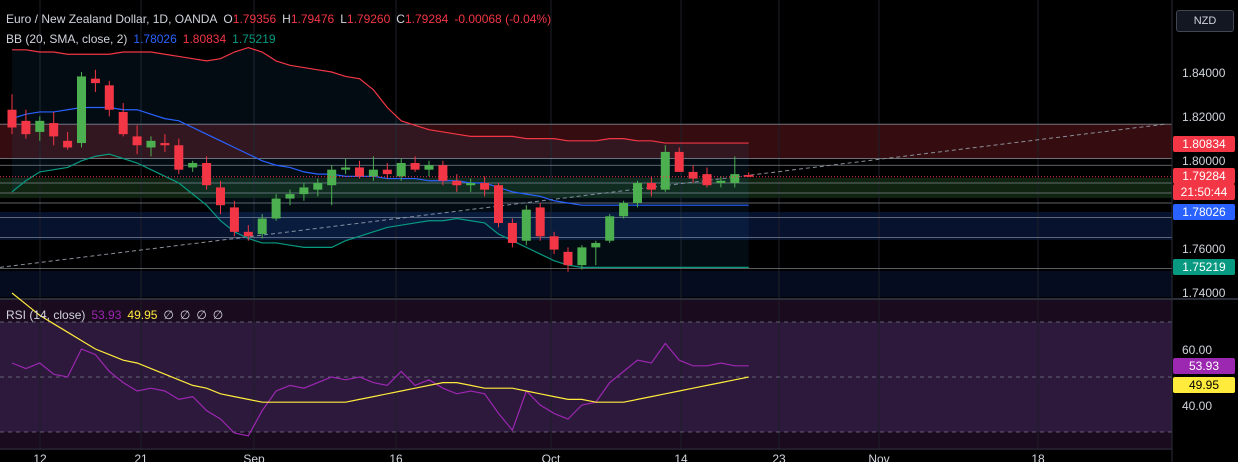 The image size is (1238, 462). Describe the element at coordinates (254, 39) in the screenshot. I see `bb-lower-value: 1.75219` at that location.